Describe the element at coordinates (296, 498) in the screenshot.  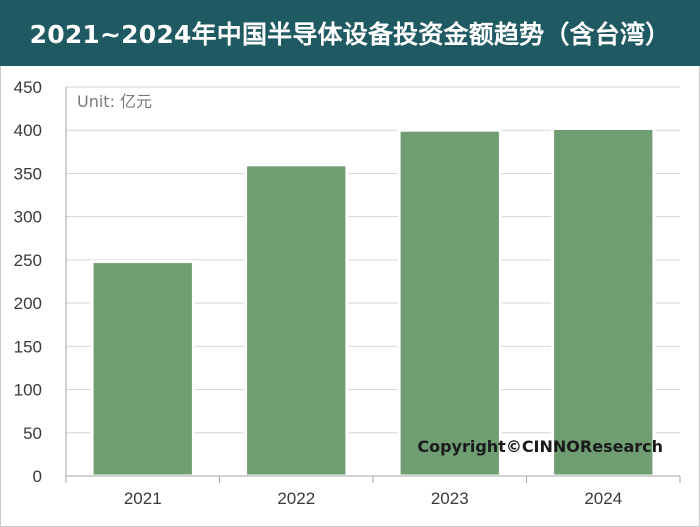
I see `x-tick-label: 2022` at that location.